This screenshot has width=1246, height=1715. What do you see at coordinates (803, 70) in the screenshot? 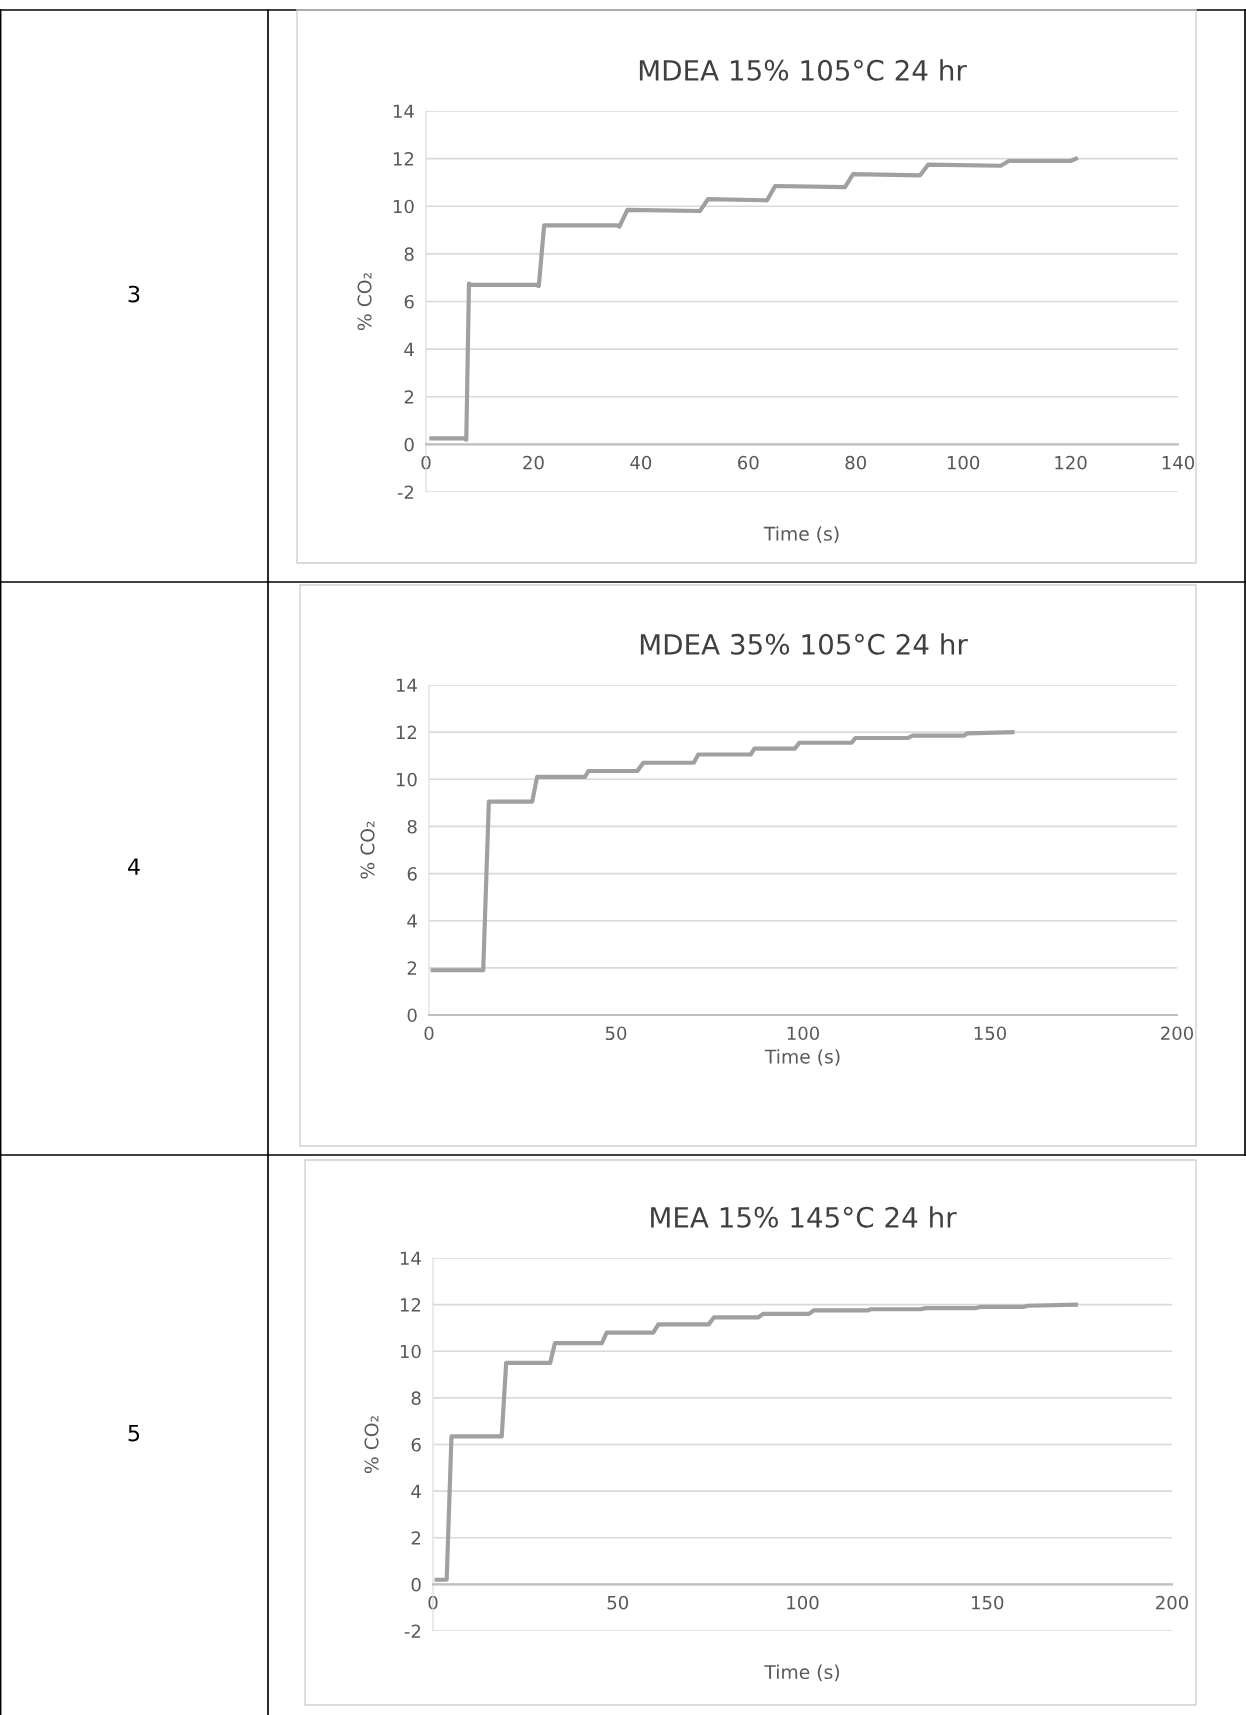
I see `chart-title: MDEA 15% 105°C 24 hr` at bounding box center [803, 70].